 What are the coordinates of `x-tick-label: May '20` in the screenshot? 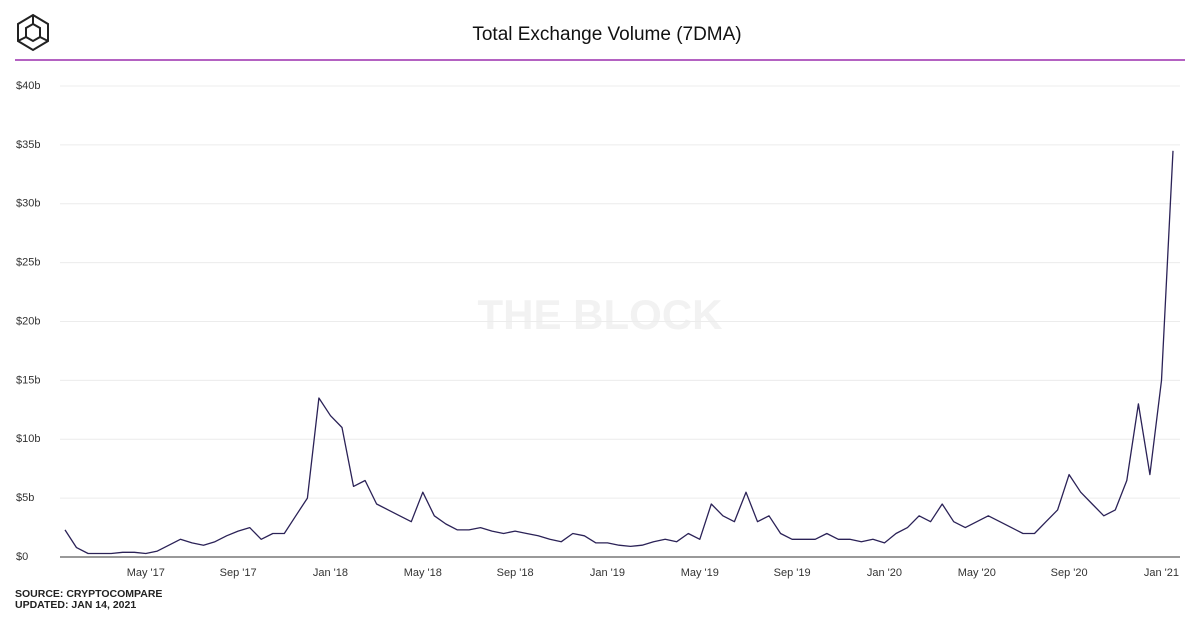 It's located at (977, 573).